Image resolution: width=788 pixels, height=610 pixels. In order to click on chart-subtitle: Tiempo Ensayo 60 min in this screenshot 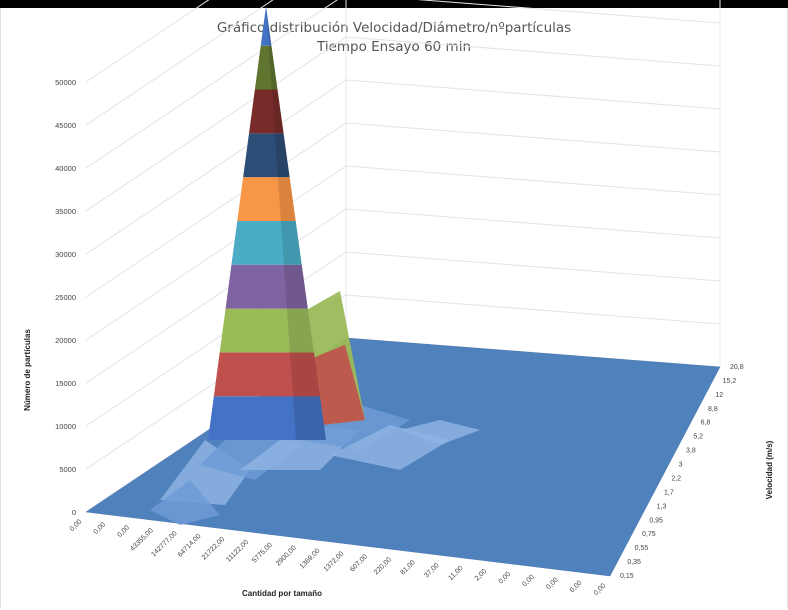, I will do `click(394, 47)`.